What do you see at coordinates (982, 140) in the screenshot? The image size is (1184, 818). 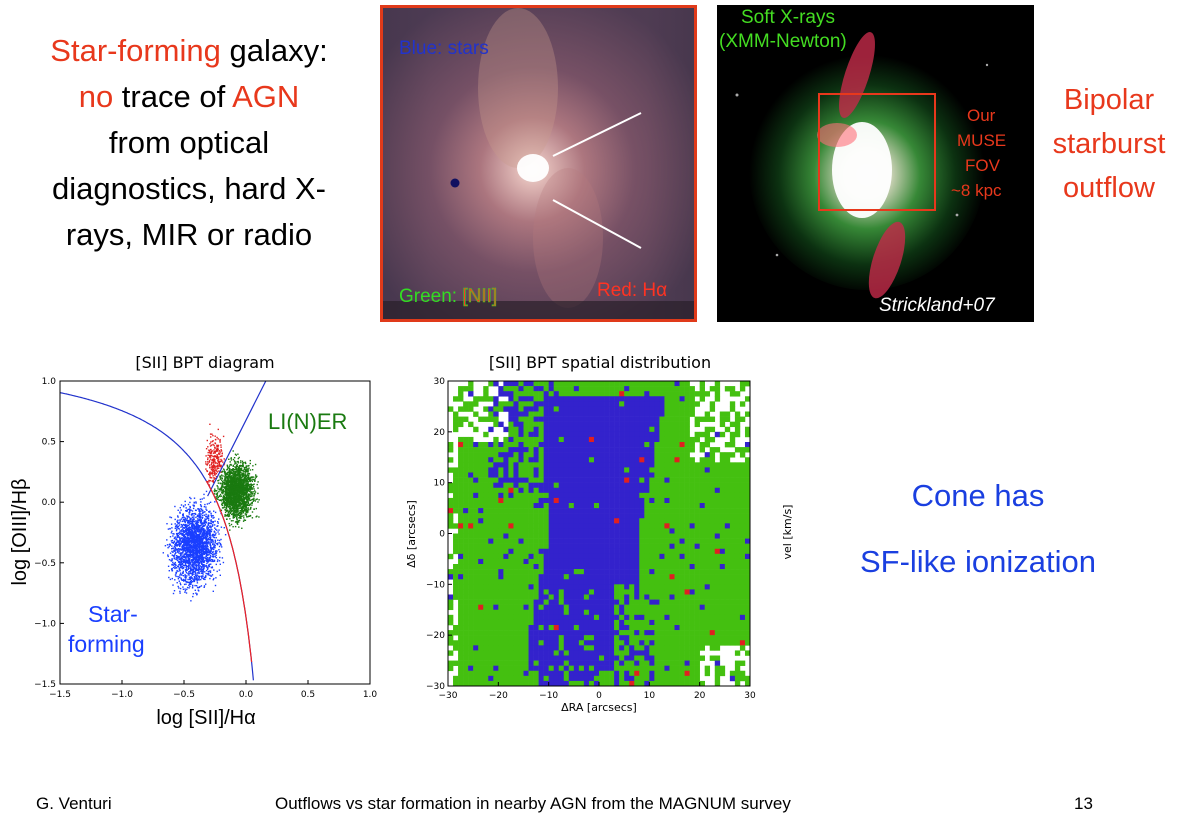 I see `label-fov-muse: MUSE` at bounding box center [982, 140].